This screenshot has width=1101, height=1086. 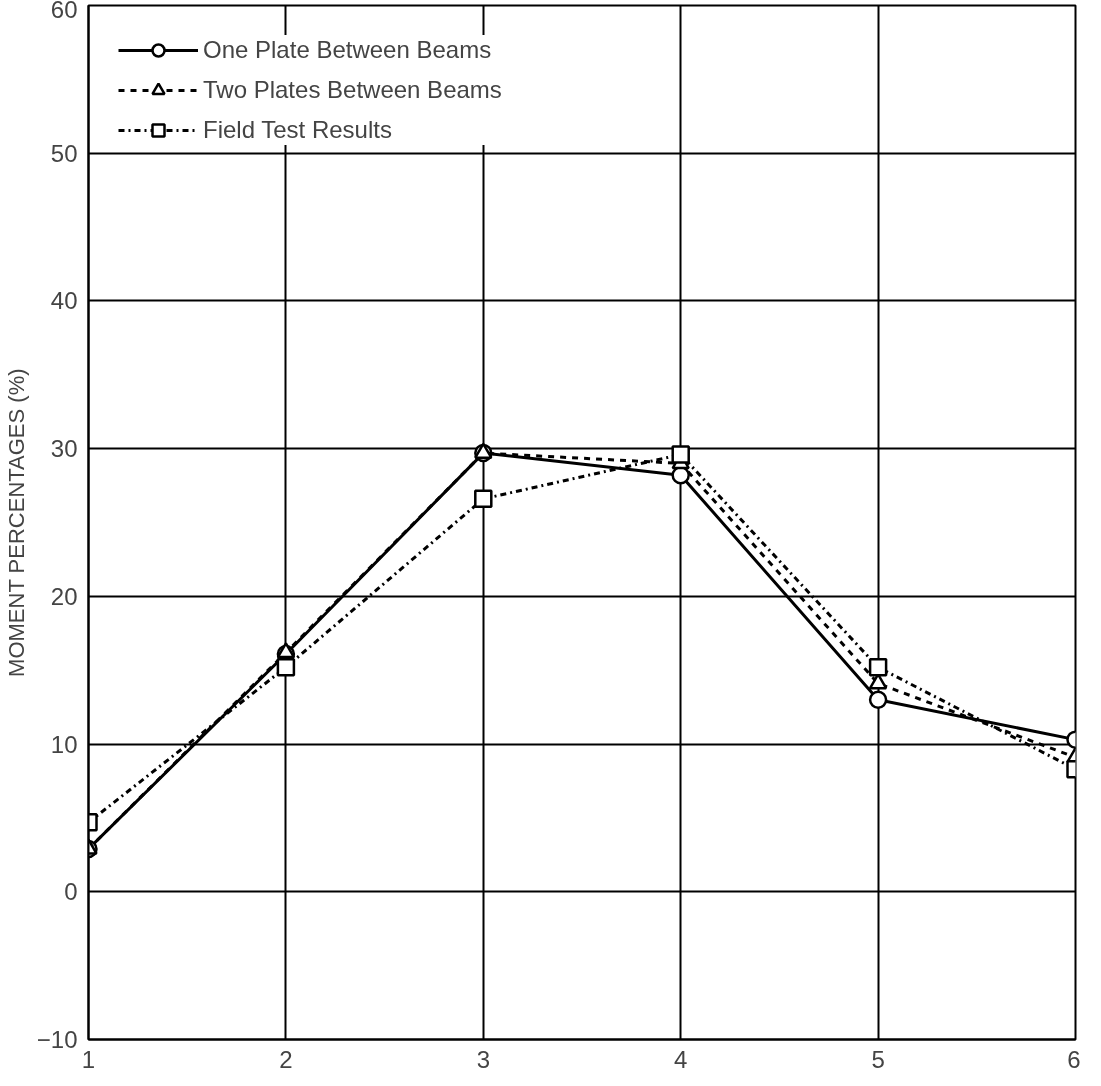 I want to click on y-tick-label: 50, so click(x=64, y=153).